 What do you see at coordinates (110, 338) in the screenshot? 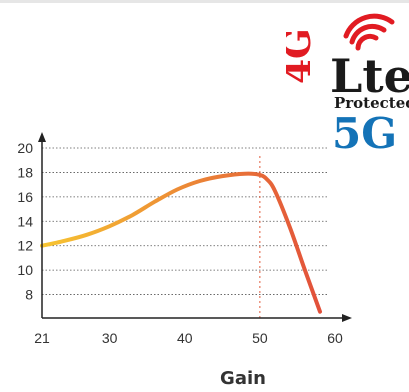
I see `x-tick-label: 30` at bounding box center [110, 338].